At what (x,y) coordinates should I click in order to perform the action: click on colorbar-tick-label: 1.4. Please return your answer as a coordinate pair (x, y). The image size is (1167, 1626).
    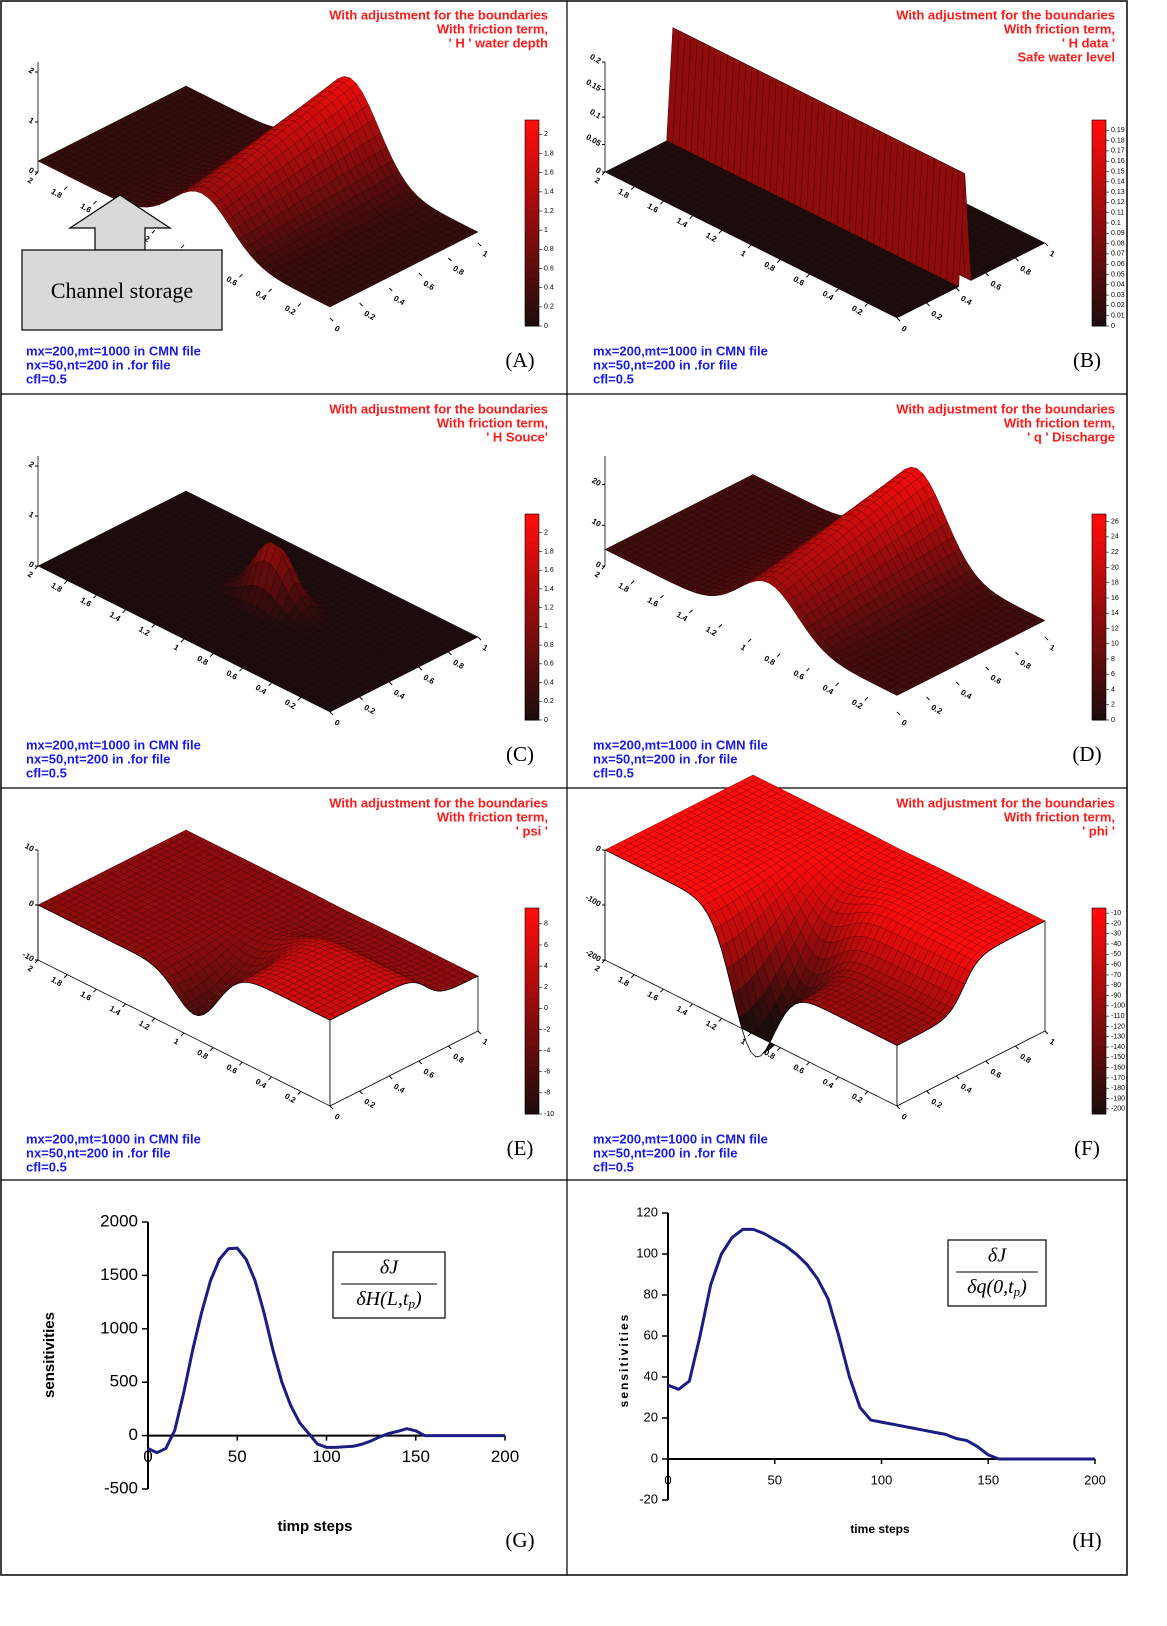
    Looking at the image, I should click on (549, 192).